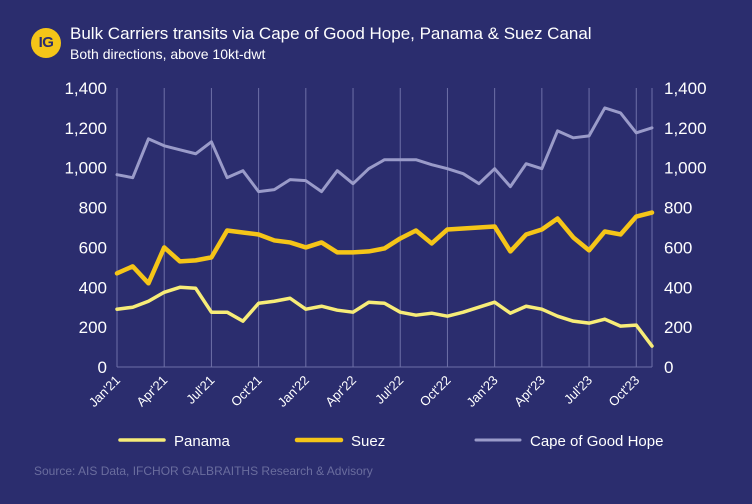  What do you see at coordinates (578, 390) in the screenshot?
I see `x-tick-label: Jul'23` at bounding box center [578, 390].